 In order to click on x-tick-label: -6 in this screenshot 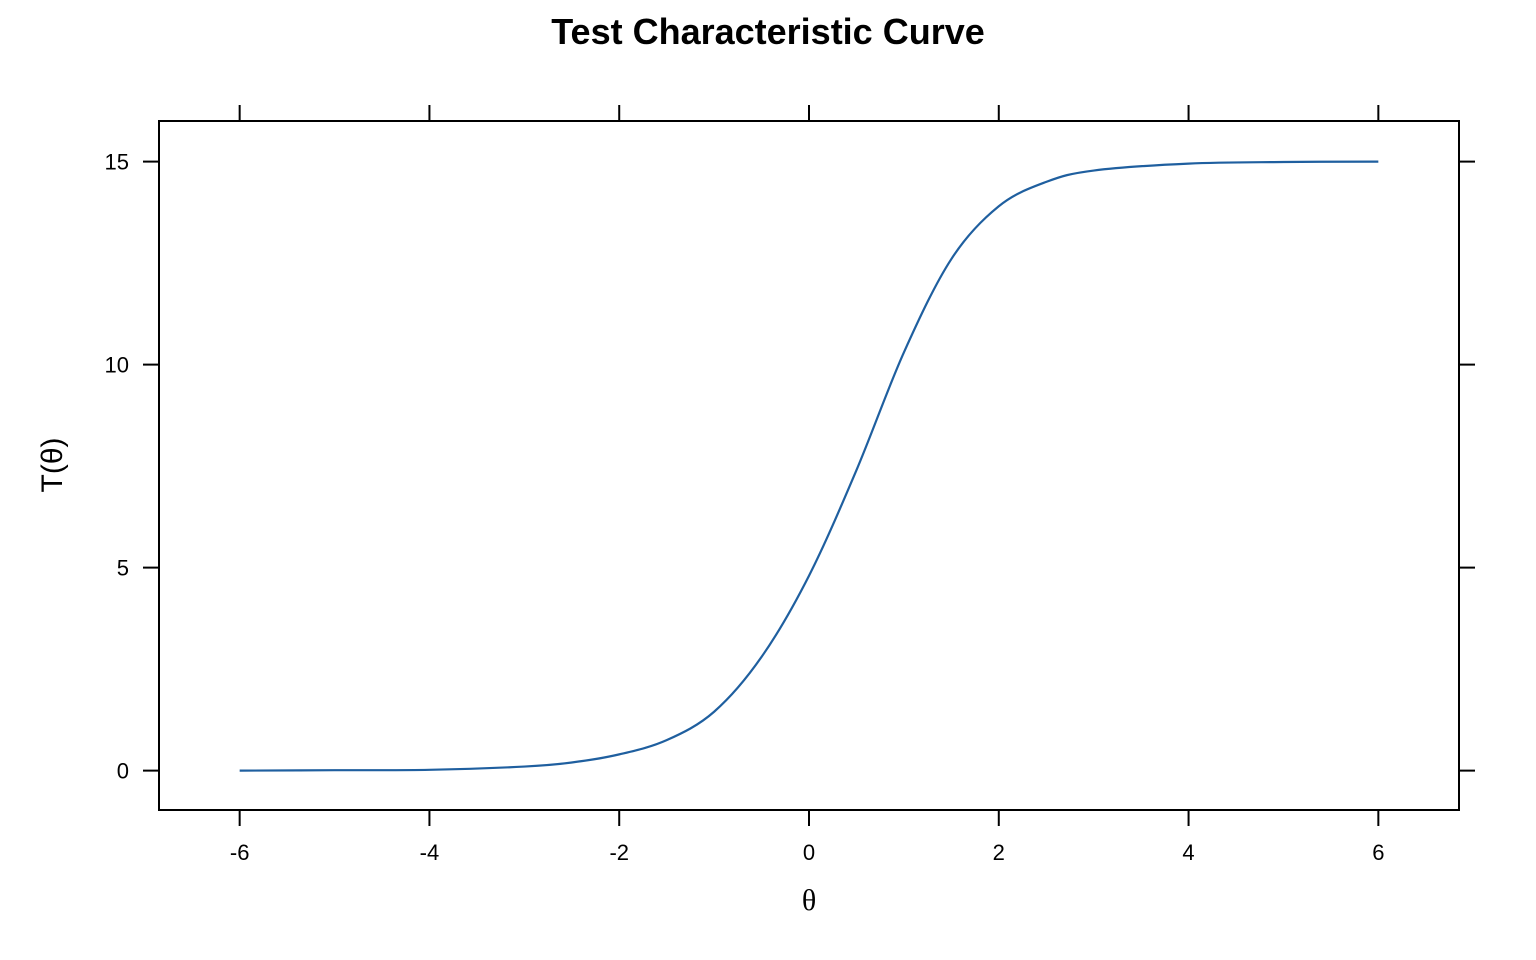, I will do `click(240, 852)`.